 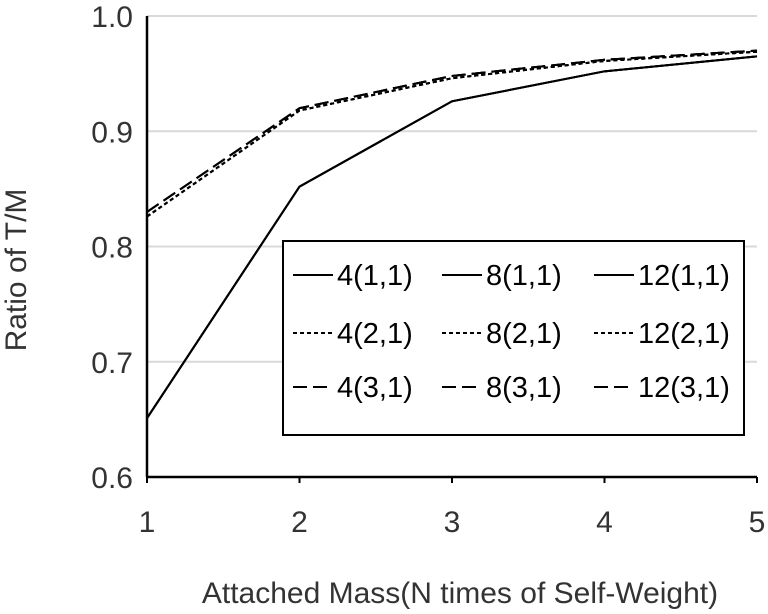 I want to click on legend-label: 8(1,1), so click(x=524, y=276).